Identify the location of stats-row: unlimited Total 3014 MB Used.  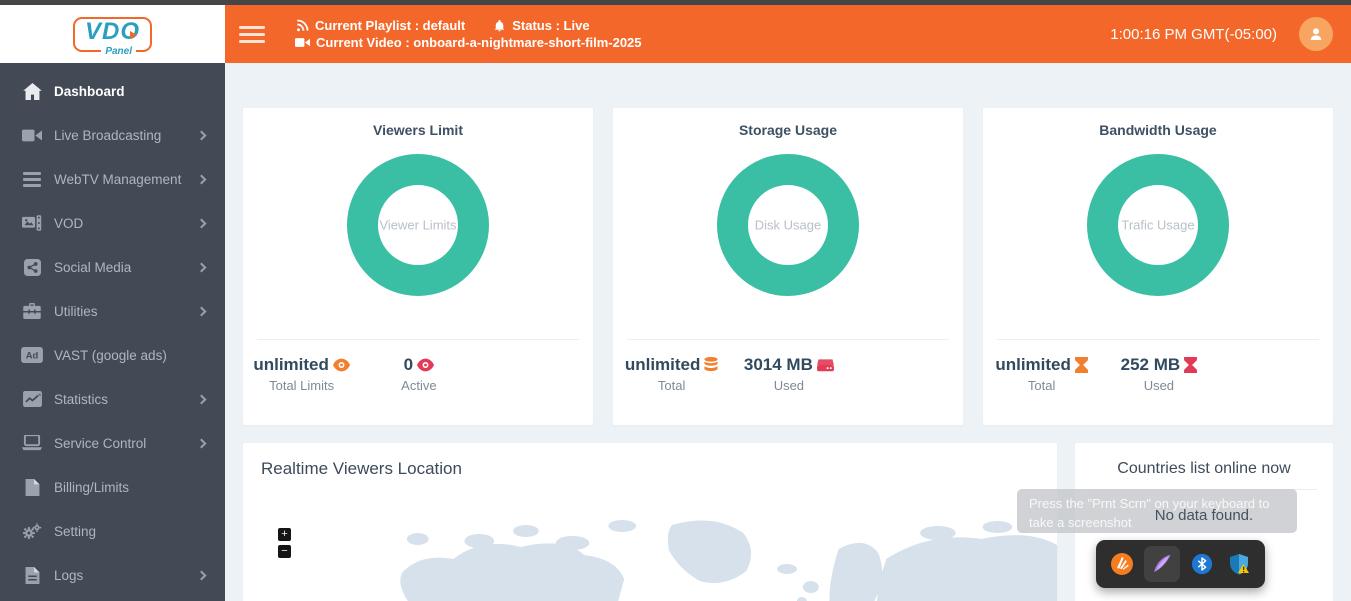
(730, 374).